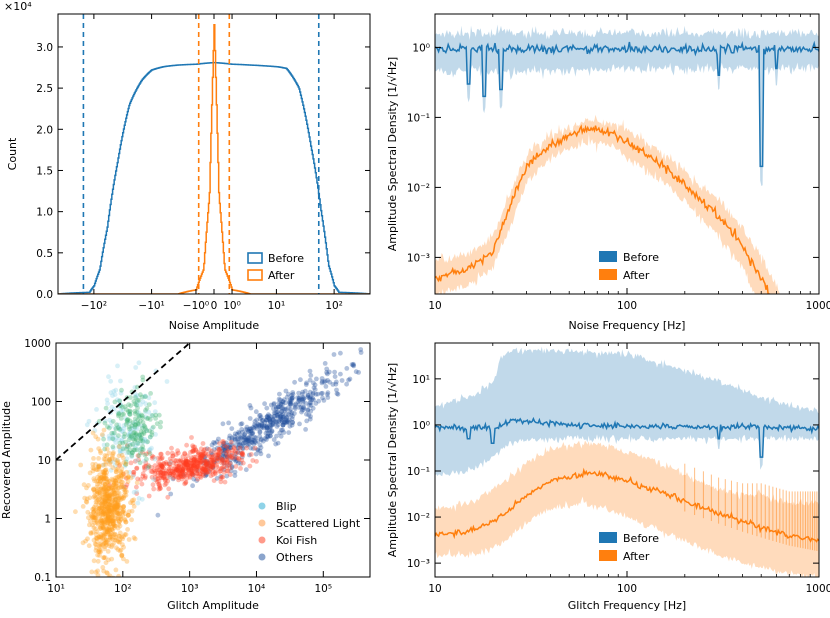  What do you see at coordinates (318, 523) in the screenshot?
I see `legend-scattered-light-label: Scattered Light` at bounding box center [318, 523].